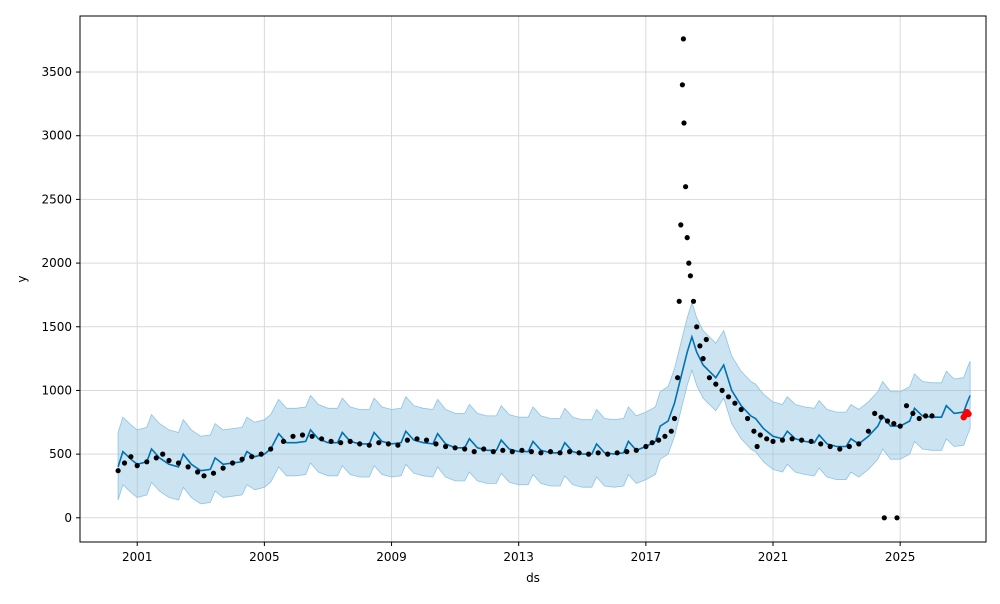 Image resolution: width=1000 pixels, height=604 pixels. Describe the element at coordinates (56, 72) in the screenshot. I see `y-tick-label: 3500` at that location.